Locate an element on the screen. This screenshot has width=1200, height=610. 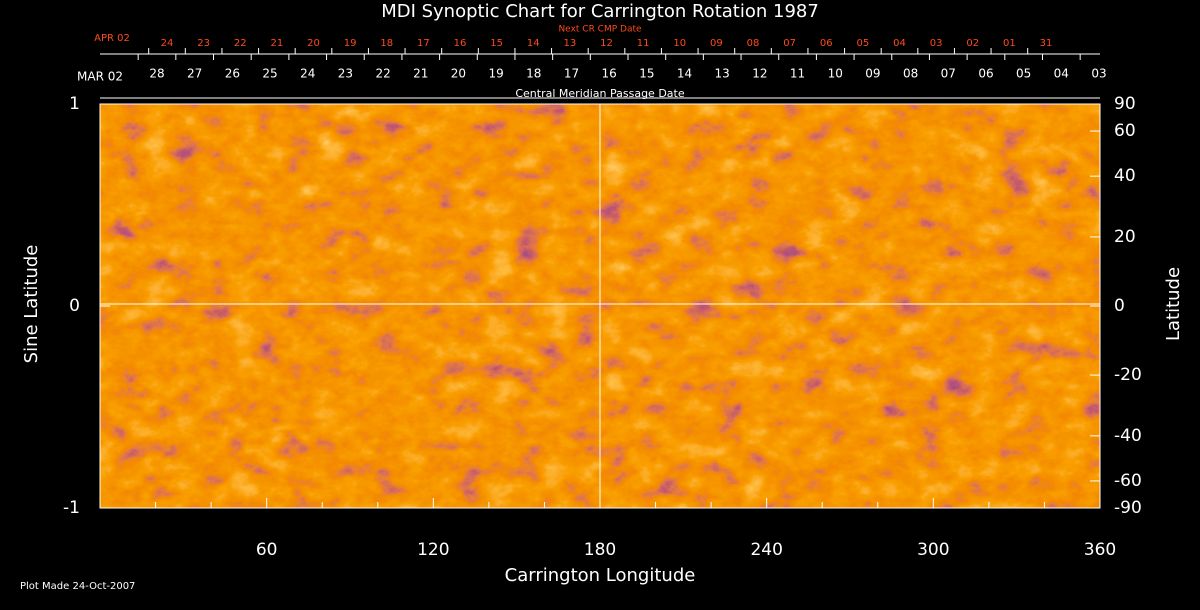
next-cmp-start: APR 02 is located at coordinates (112, 38).